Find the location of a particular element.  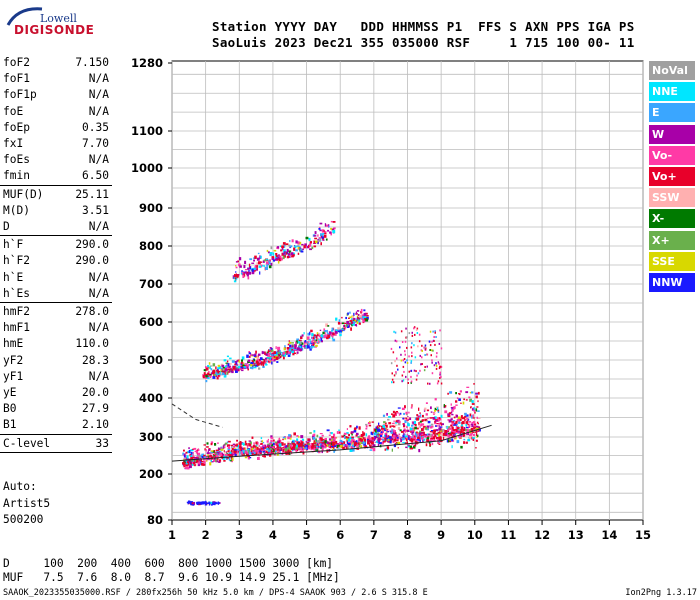

y-tick-label: 1280 is located at coordinates (147, 63).